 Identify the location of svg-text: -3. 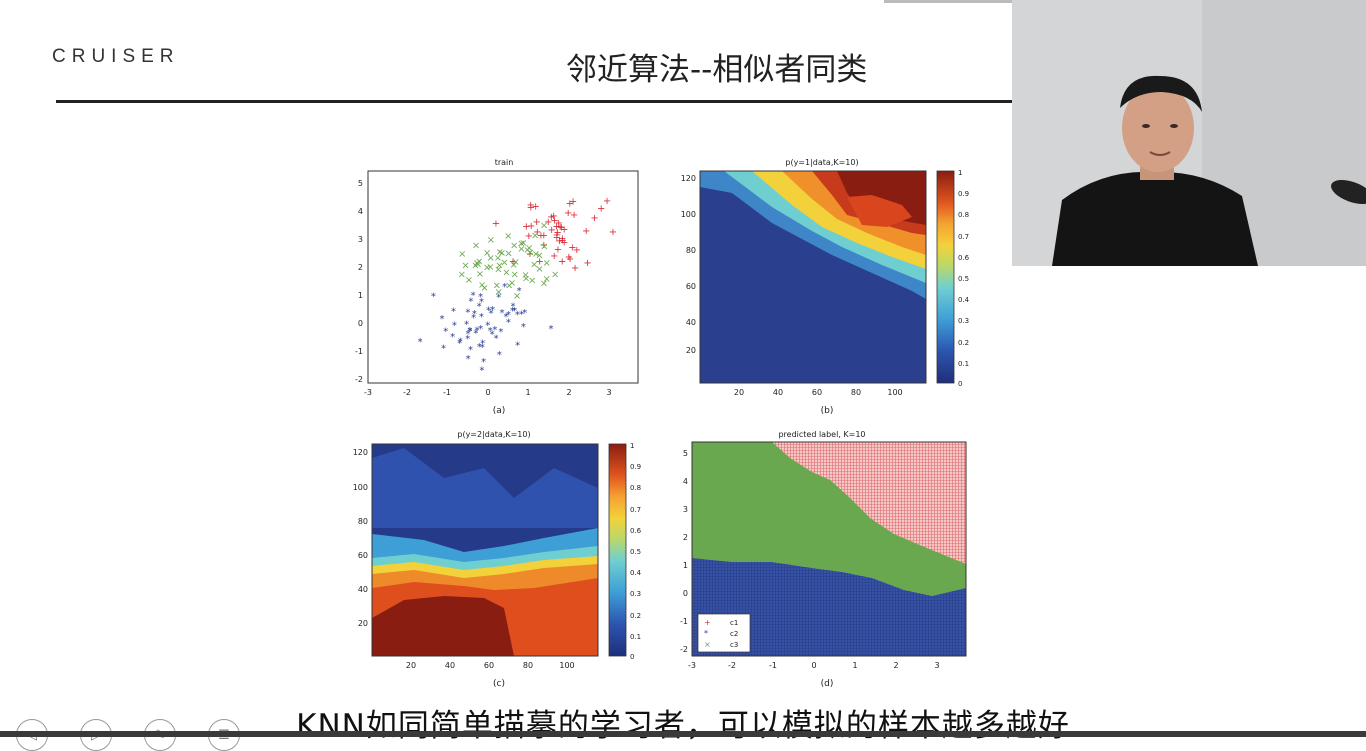
(692, 665).